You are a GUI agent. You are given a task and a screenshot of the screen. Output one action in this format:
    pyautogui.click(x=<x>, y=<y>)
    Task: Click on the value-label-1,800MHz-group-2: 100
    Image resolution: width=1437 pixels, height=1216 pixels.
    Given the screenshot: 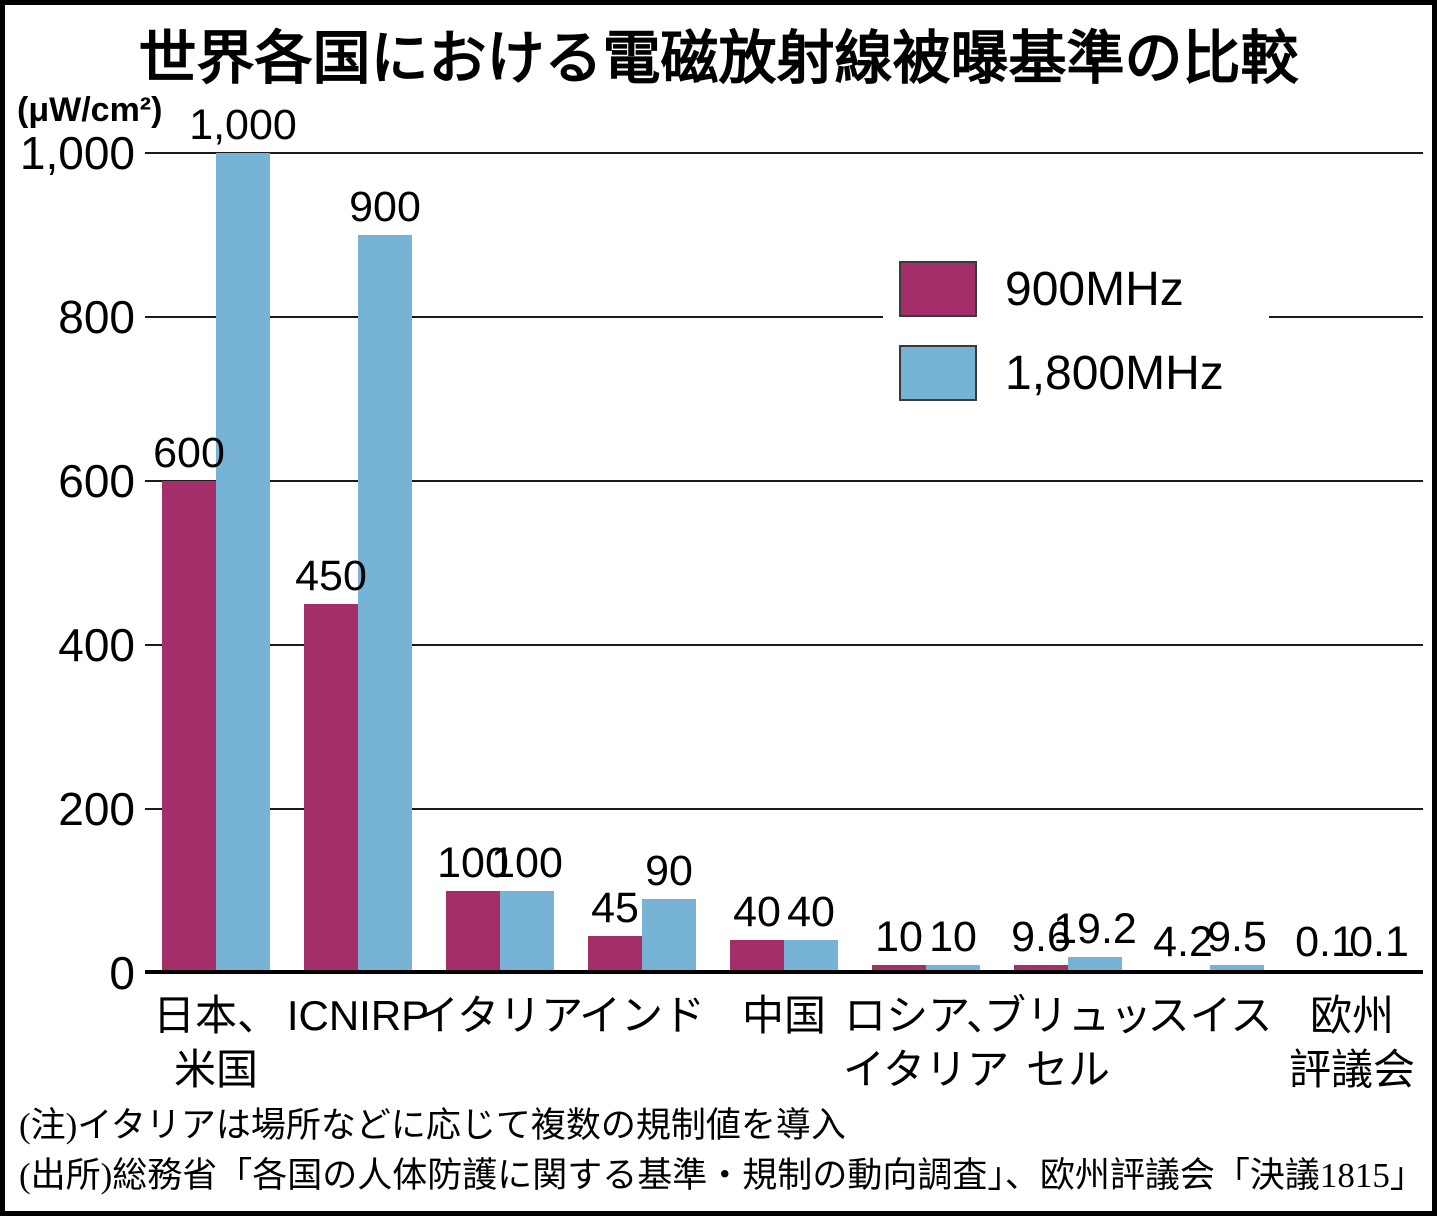 What is the action you would take?
    pyautogui.click(x=527, y=863)
    